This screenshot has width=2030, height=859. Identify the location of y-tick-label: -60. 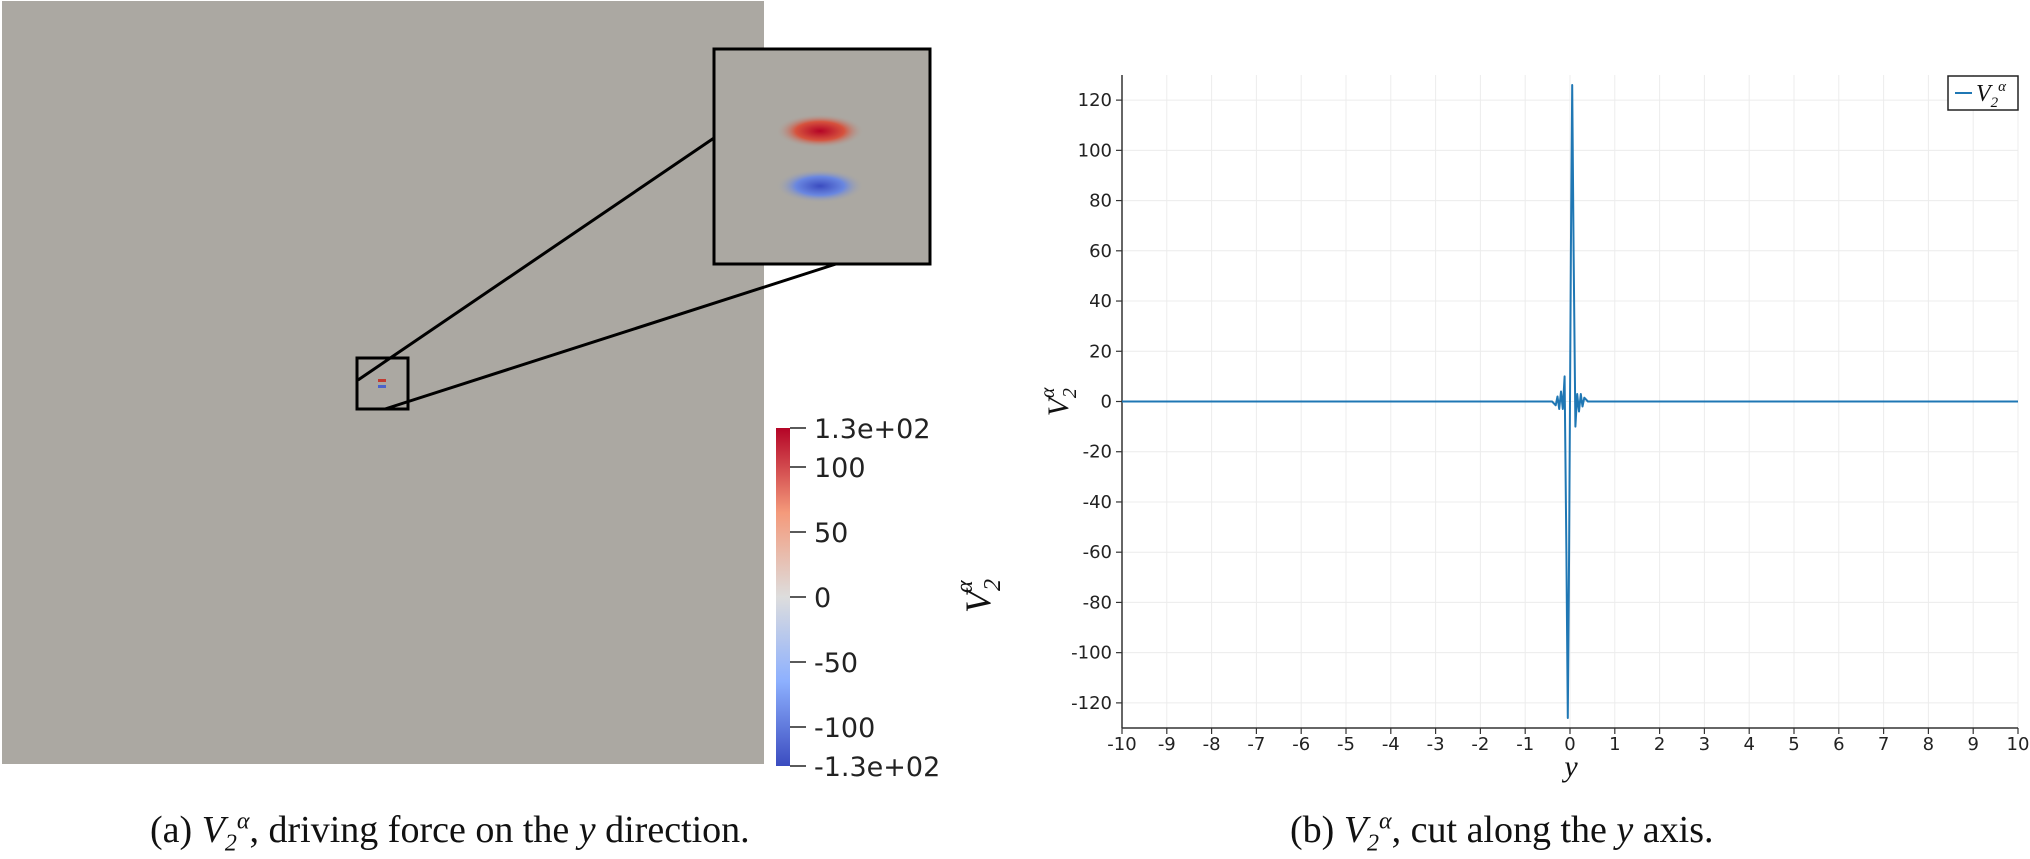
(1097, 552).